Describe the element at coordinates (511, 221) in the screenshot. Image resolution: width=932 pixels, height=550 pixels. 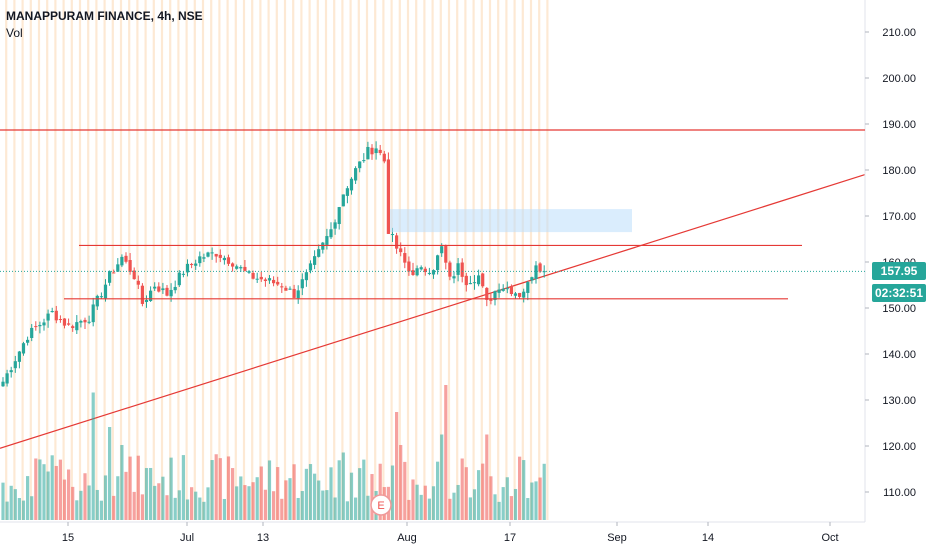
I see `supply-zone` at that location.